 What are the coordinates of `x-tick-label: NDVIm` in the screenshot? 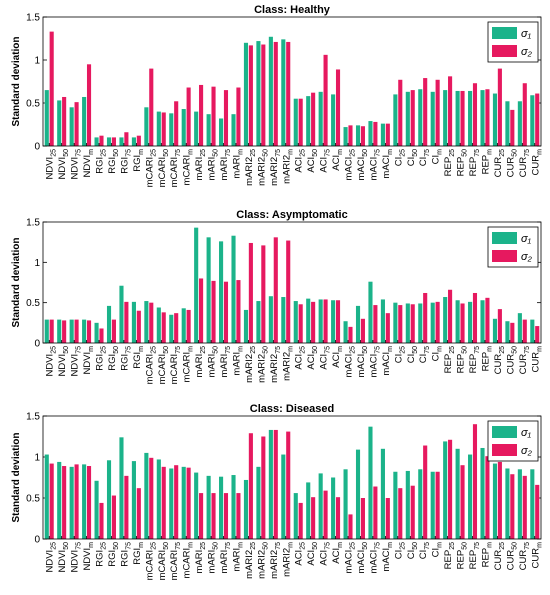 It's located at (88, 163).